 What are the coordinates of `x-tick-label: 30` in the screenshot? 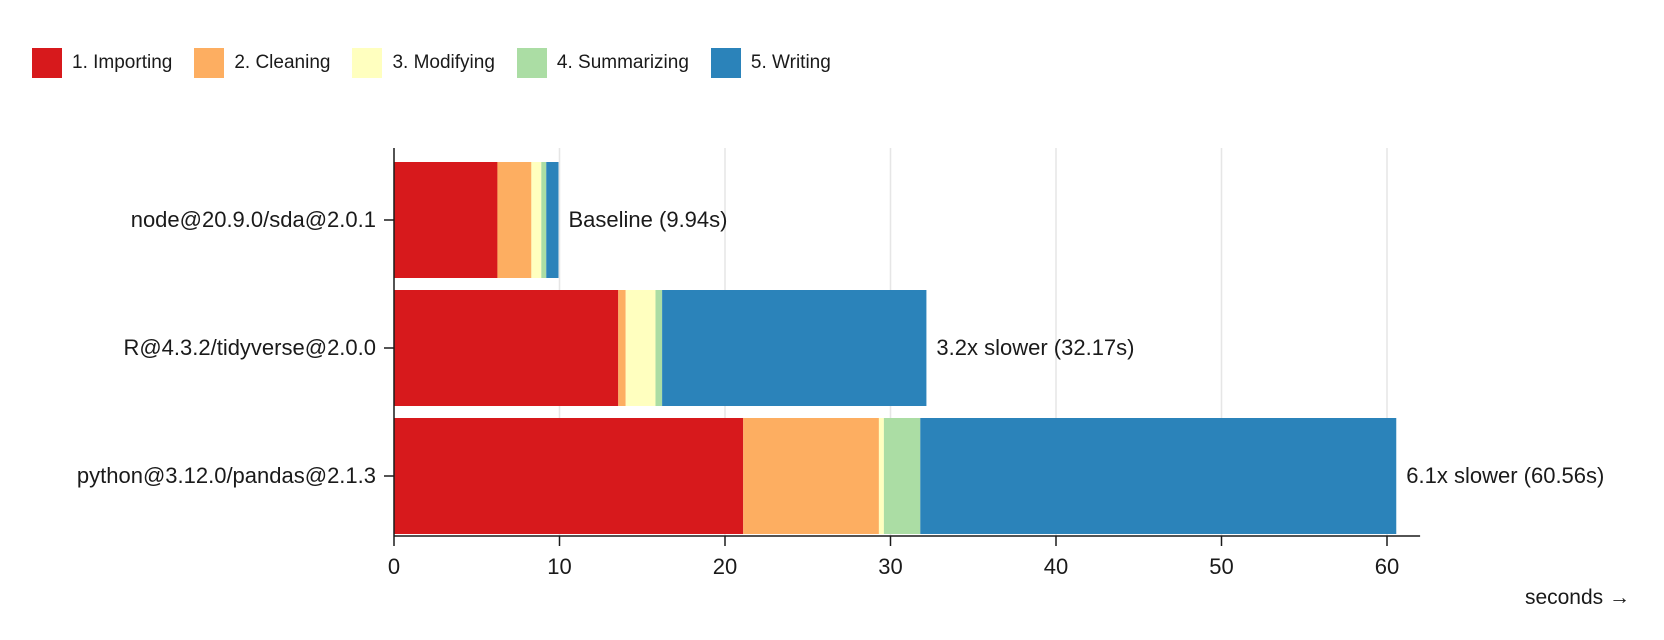 It's located at (890, 566).